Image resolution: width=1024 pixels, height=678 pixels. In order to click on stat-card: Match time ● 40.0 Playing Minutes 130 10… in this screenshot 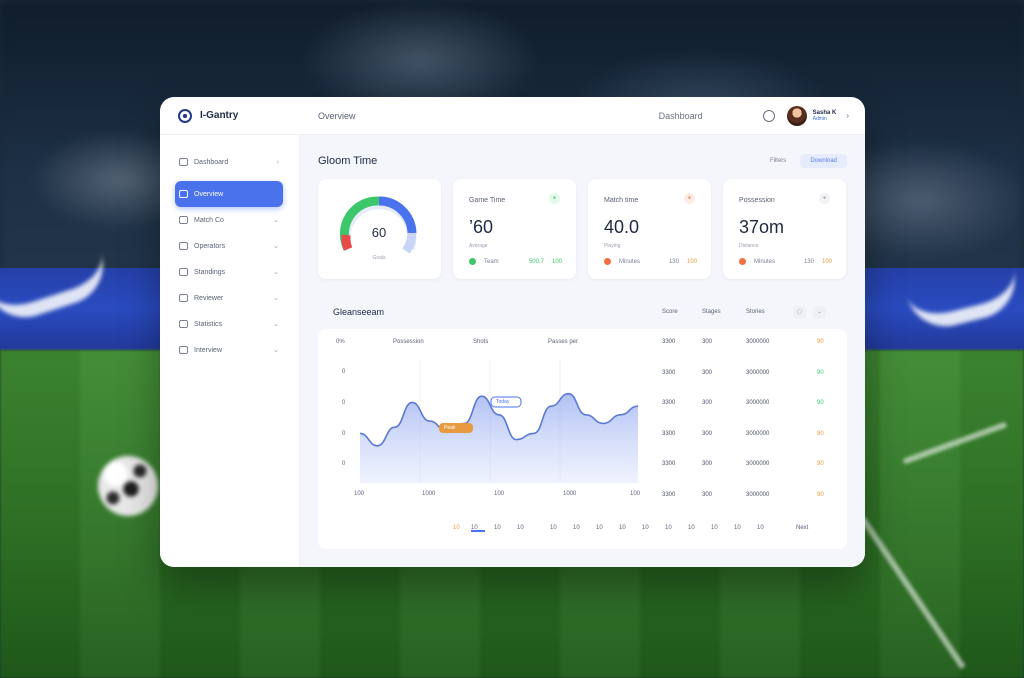, I will do `click(649, 229)`.